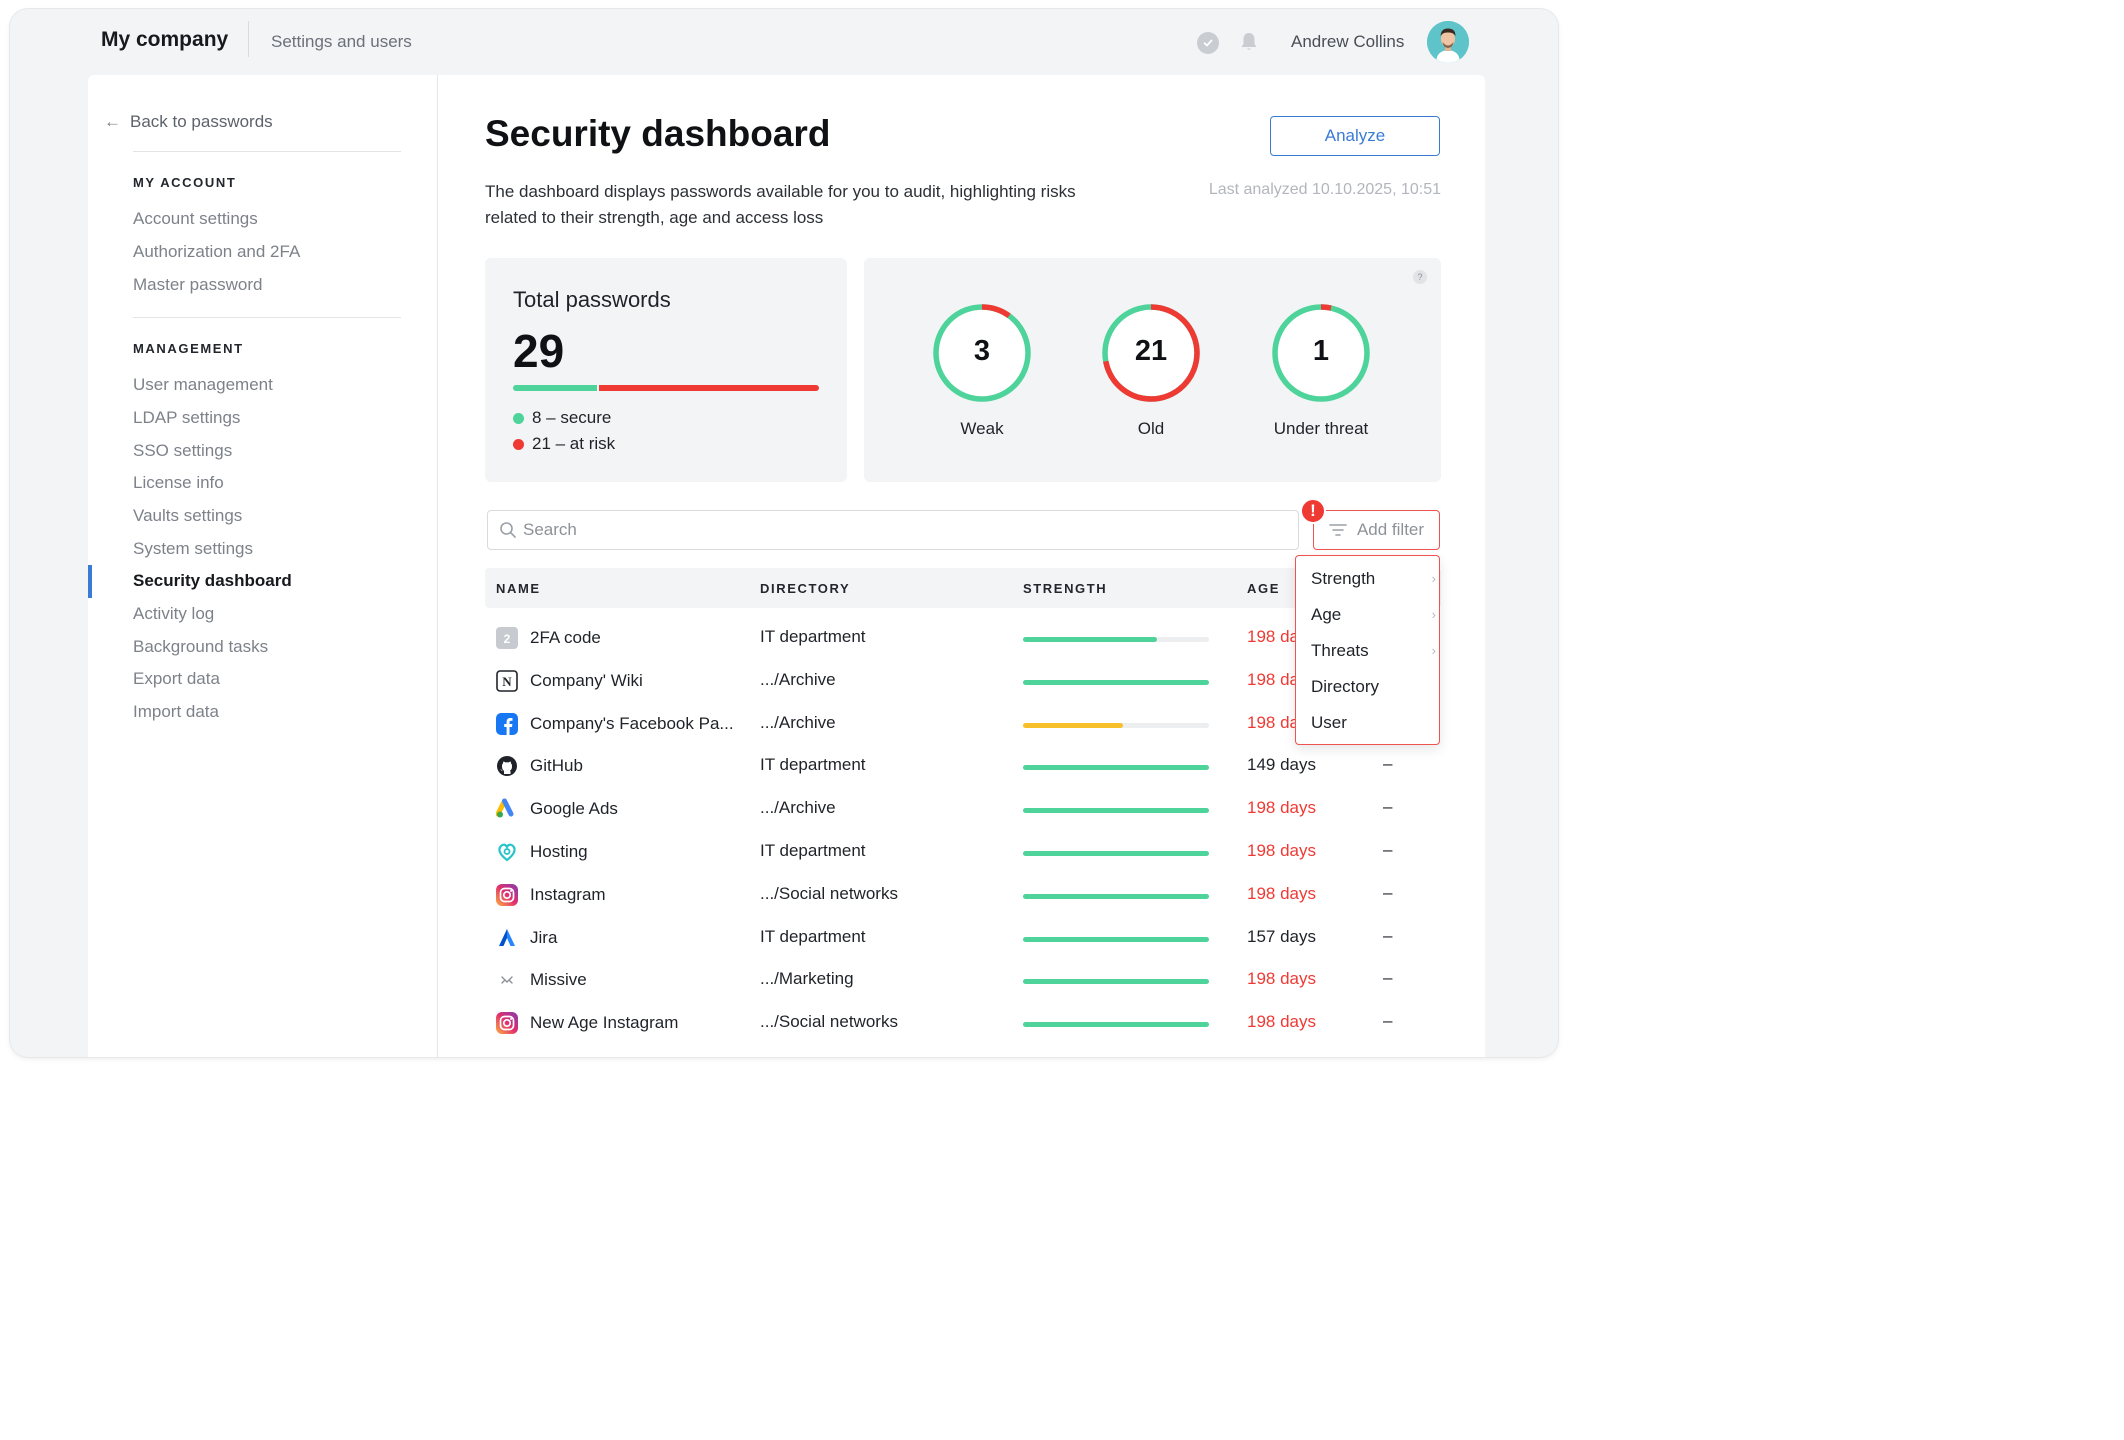  I want to click on sidebar-item-ldap-settings: LDAP settings, so click(187, 417).